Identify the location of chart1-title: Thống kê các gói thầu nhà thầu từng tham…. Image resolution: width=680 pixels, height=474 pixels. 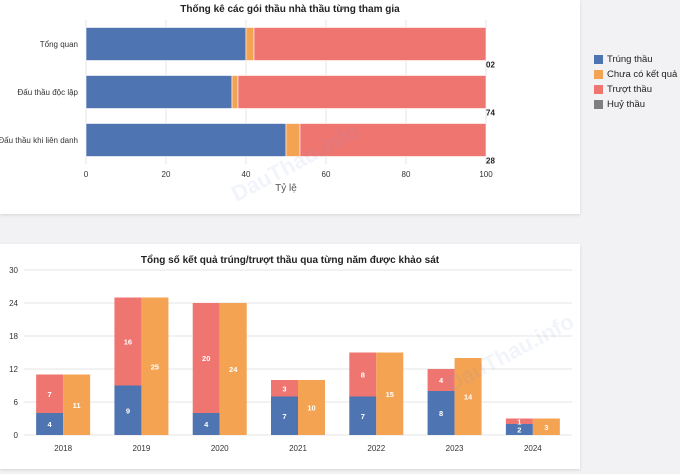
(290, 9).